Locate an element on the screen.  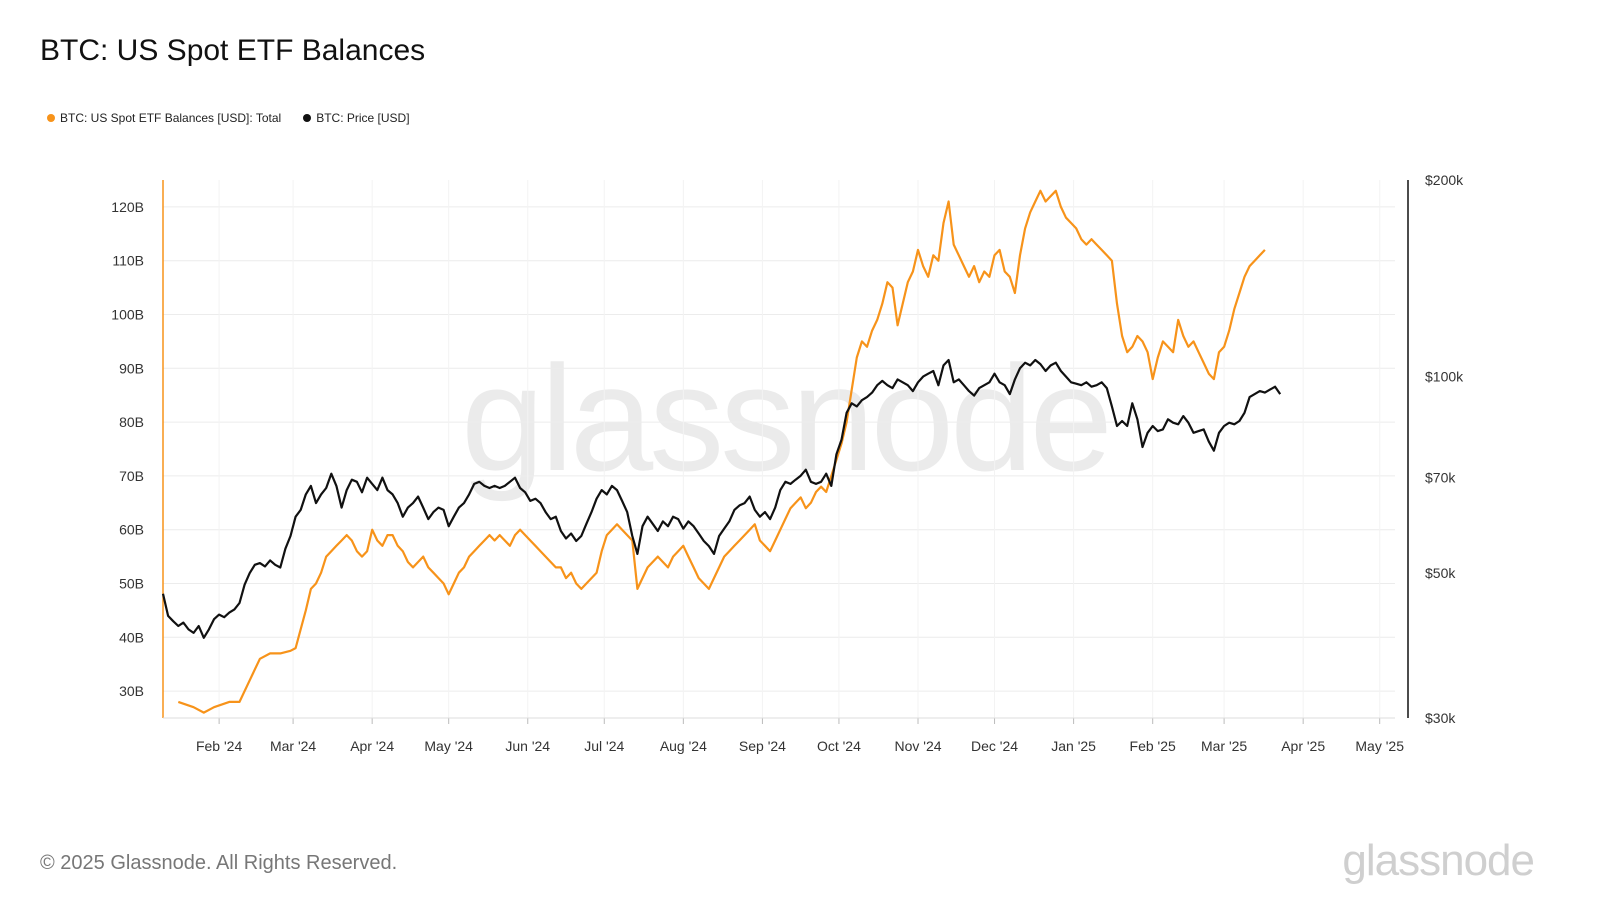
x-tick-label: Oct '24 is located at coordinates (839, 746).